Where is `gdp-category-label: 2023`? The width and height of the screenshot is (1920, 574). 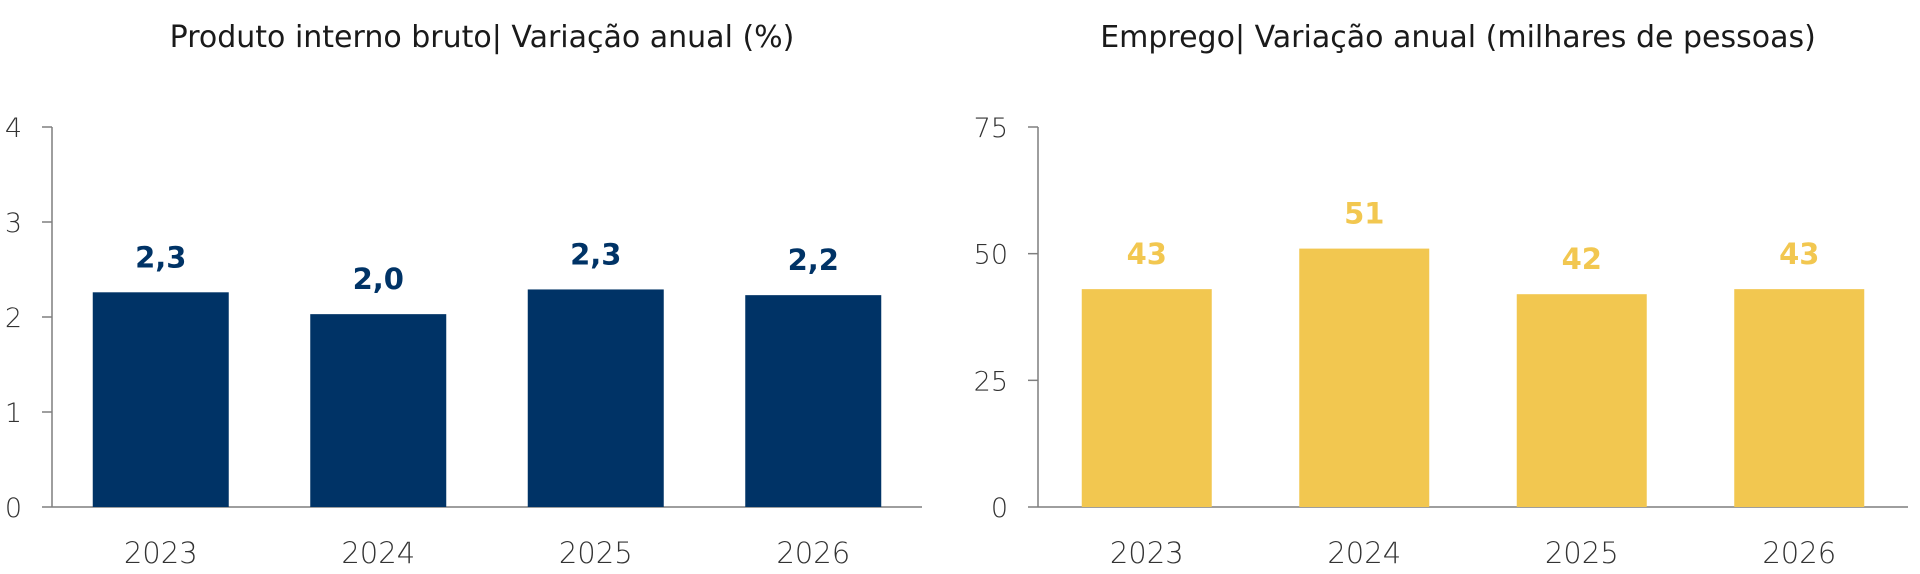
gdp-category-label: 2023 is located at coordinates (161, 553).